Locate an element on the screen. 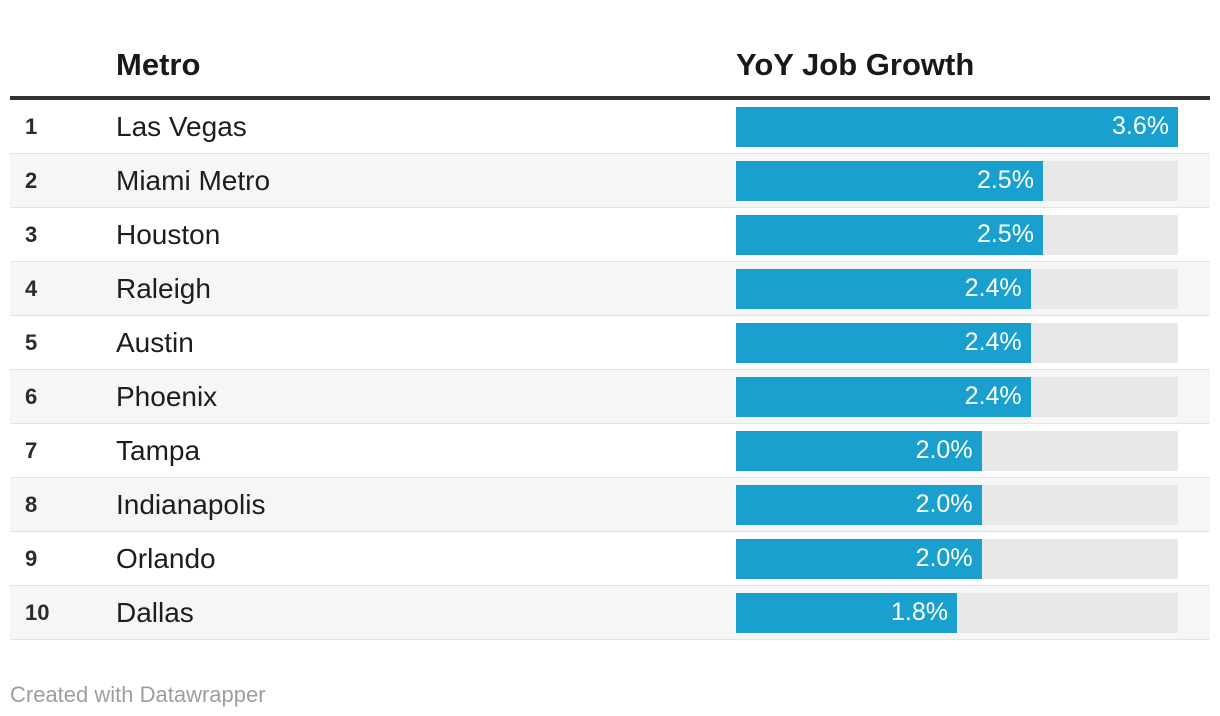 Image resolution: width=1220 pixels, height=716 pixels. rank-label: 2 is located at coordinates (31, 180).